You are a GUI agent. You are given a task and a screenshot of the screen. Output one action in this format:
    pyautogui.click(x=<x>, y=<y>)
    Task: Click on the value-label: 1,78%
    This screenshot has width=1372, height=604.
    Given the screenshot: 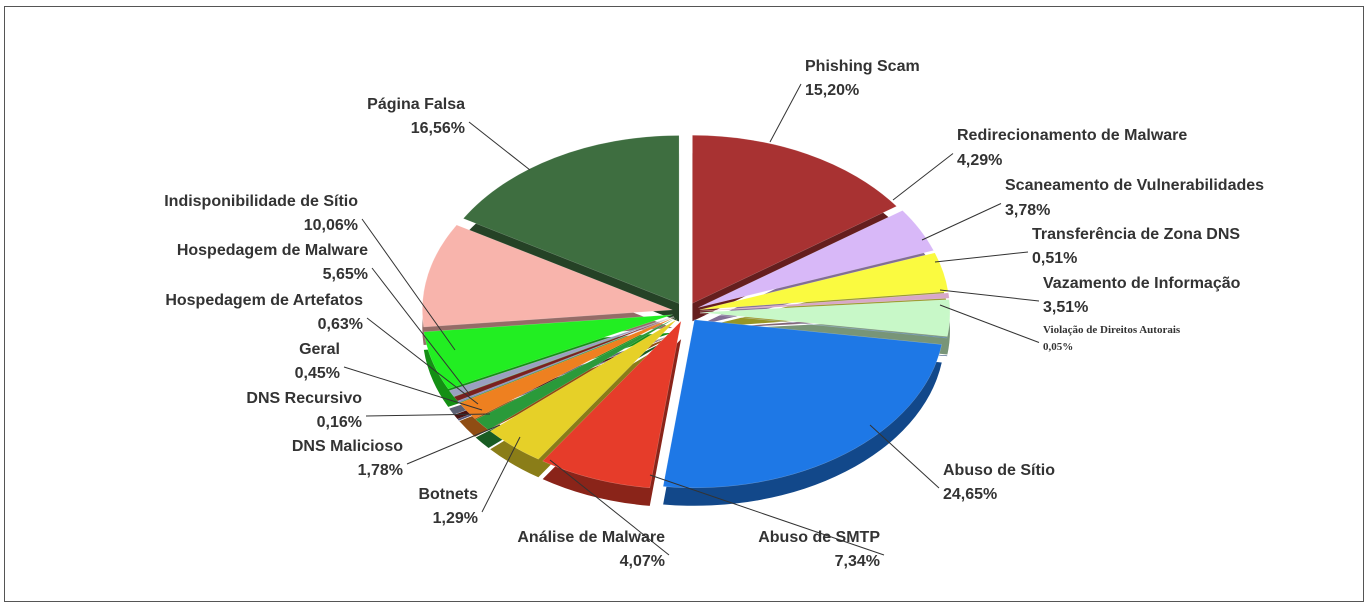 What is the action you would take?
    pyautogui.click(x=380, y=470)
    